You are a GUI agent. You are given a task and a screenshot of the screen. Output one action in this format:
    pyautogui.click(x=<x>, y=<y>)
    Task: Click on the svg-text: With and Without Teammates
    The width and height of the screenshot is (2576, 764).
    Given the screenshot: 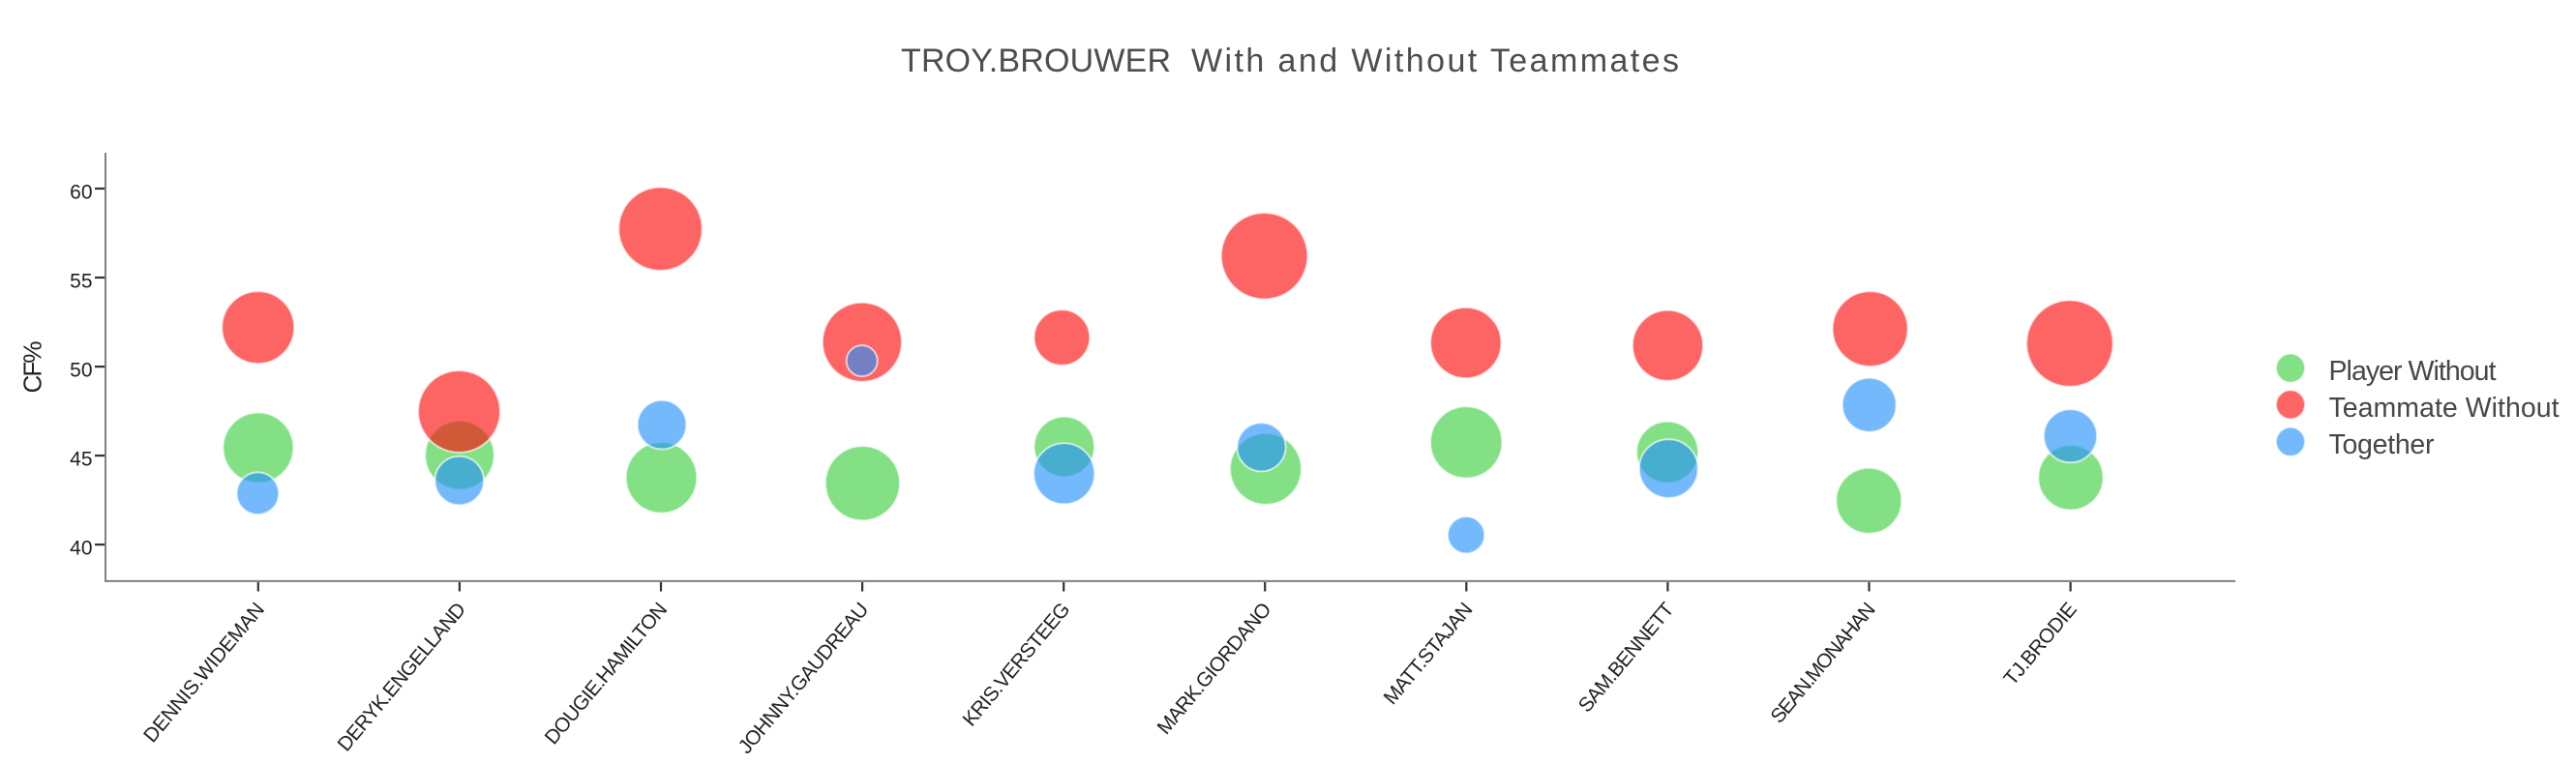 What is the action you would take?
    pyautogui.click(x=1435, y=61)
    